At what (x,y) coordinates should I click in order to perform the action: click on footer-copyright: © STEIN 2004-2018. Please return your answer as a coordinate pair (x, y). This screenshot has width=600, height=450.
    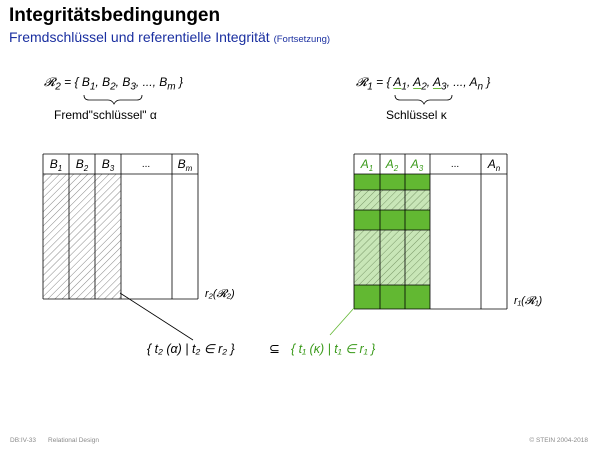
    Looking at the image, I should click on (558, 440).